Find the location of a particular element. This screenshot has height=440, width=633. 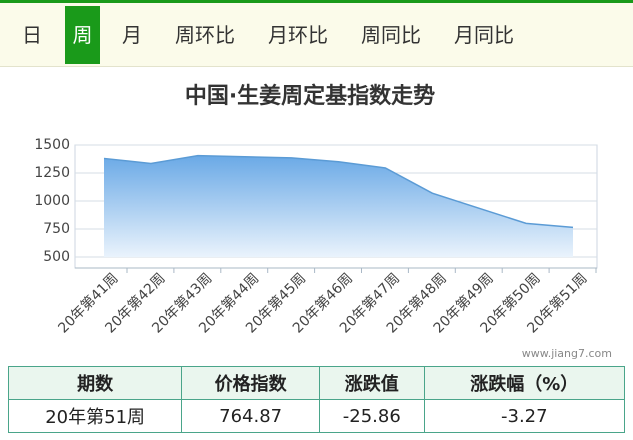

table-cell: 764.87 is located at coordinates (250, 416).